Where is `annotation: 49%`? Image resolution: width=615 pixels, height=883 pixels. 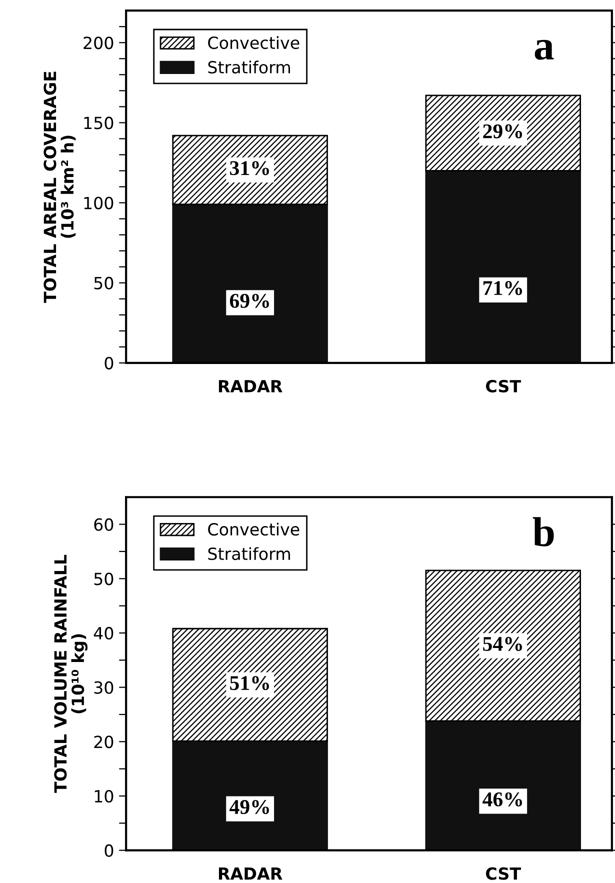
annotation: 49% is located at coordinates (249, 807).